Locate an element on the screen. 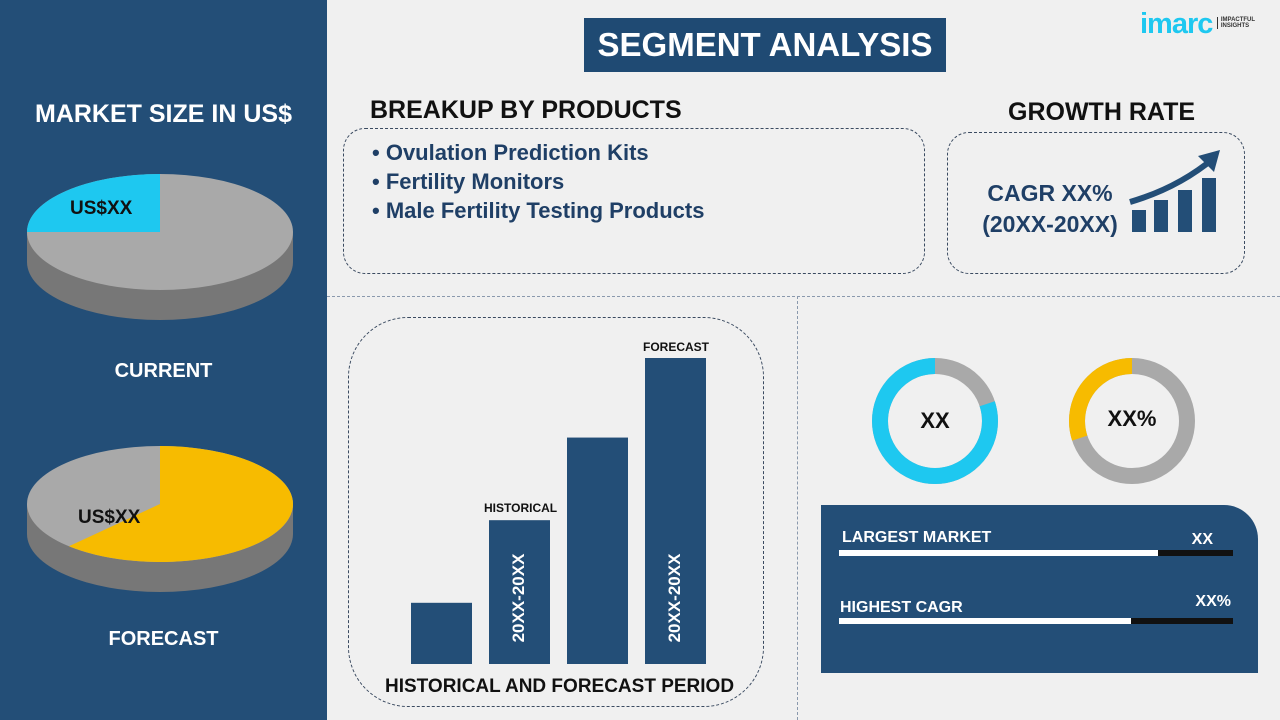 The width and height of the screenshot is (1280, 720). donut-value: XX is located at coordinates (935, 420).